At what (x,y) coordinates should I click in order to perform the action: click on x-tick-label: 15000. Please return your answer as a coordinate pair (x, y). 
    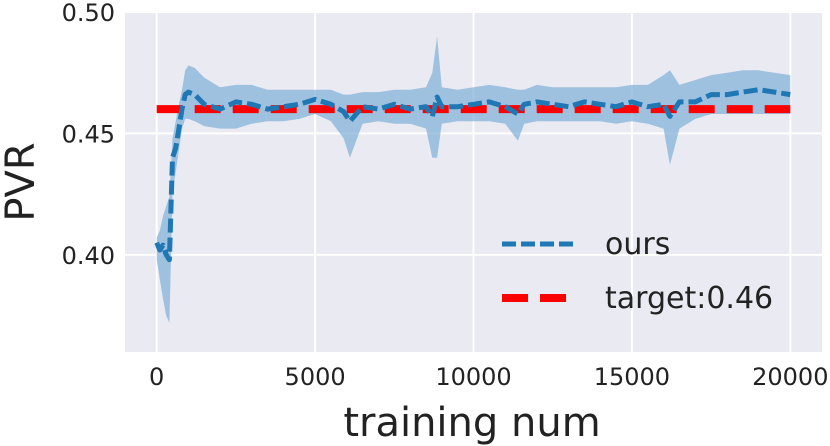
    Looking at the image, I should click on (632, 377).